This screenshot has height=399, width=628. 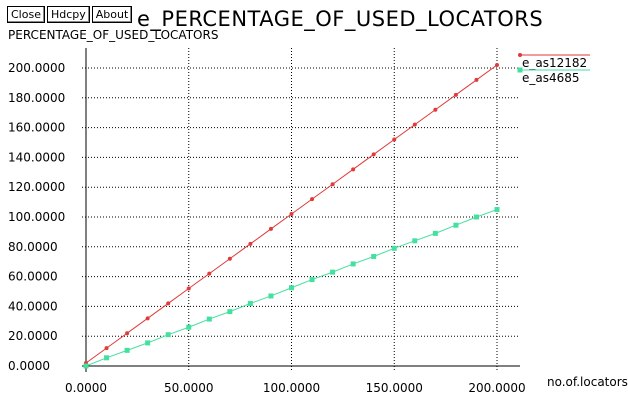 What do you see at coordinates (112, 14) in the screenshot?
I see `about-button: About` at bounding box center [112, 14].